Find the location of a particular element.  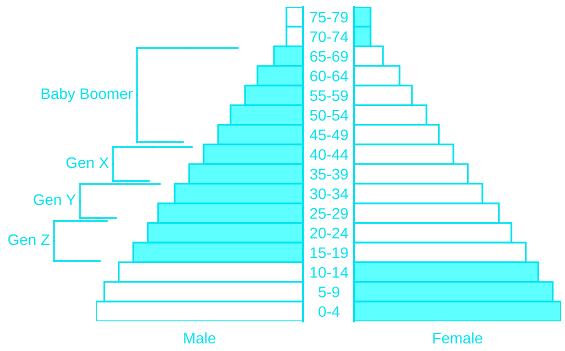

y-tick-label: 65-69 is located at coordinates (329, 56).